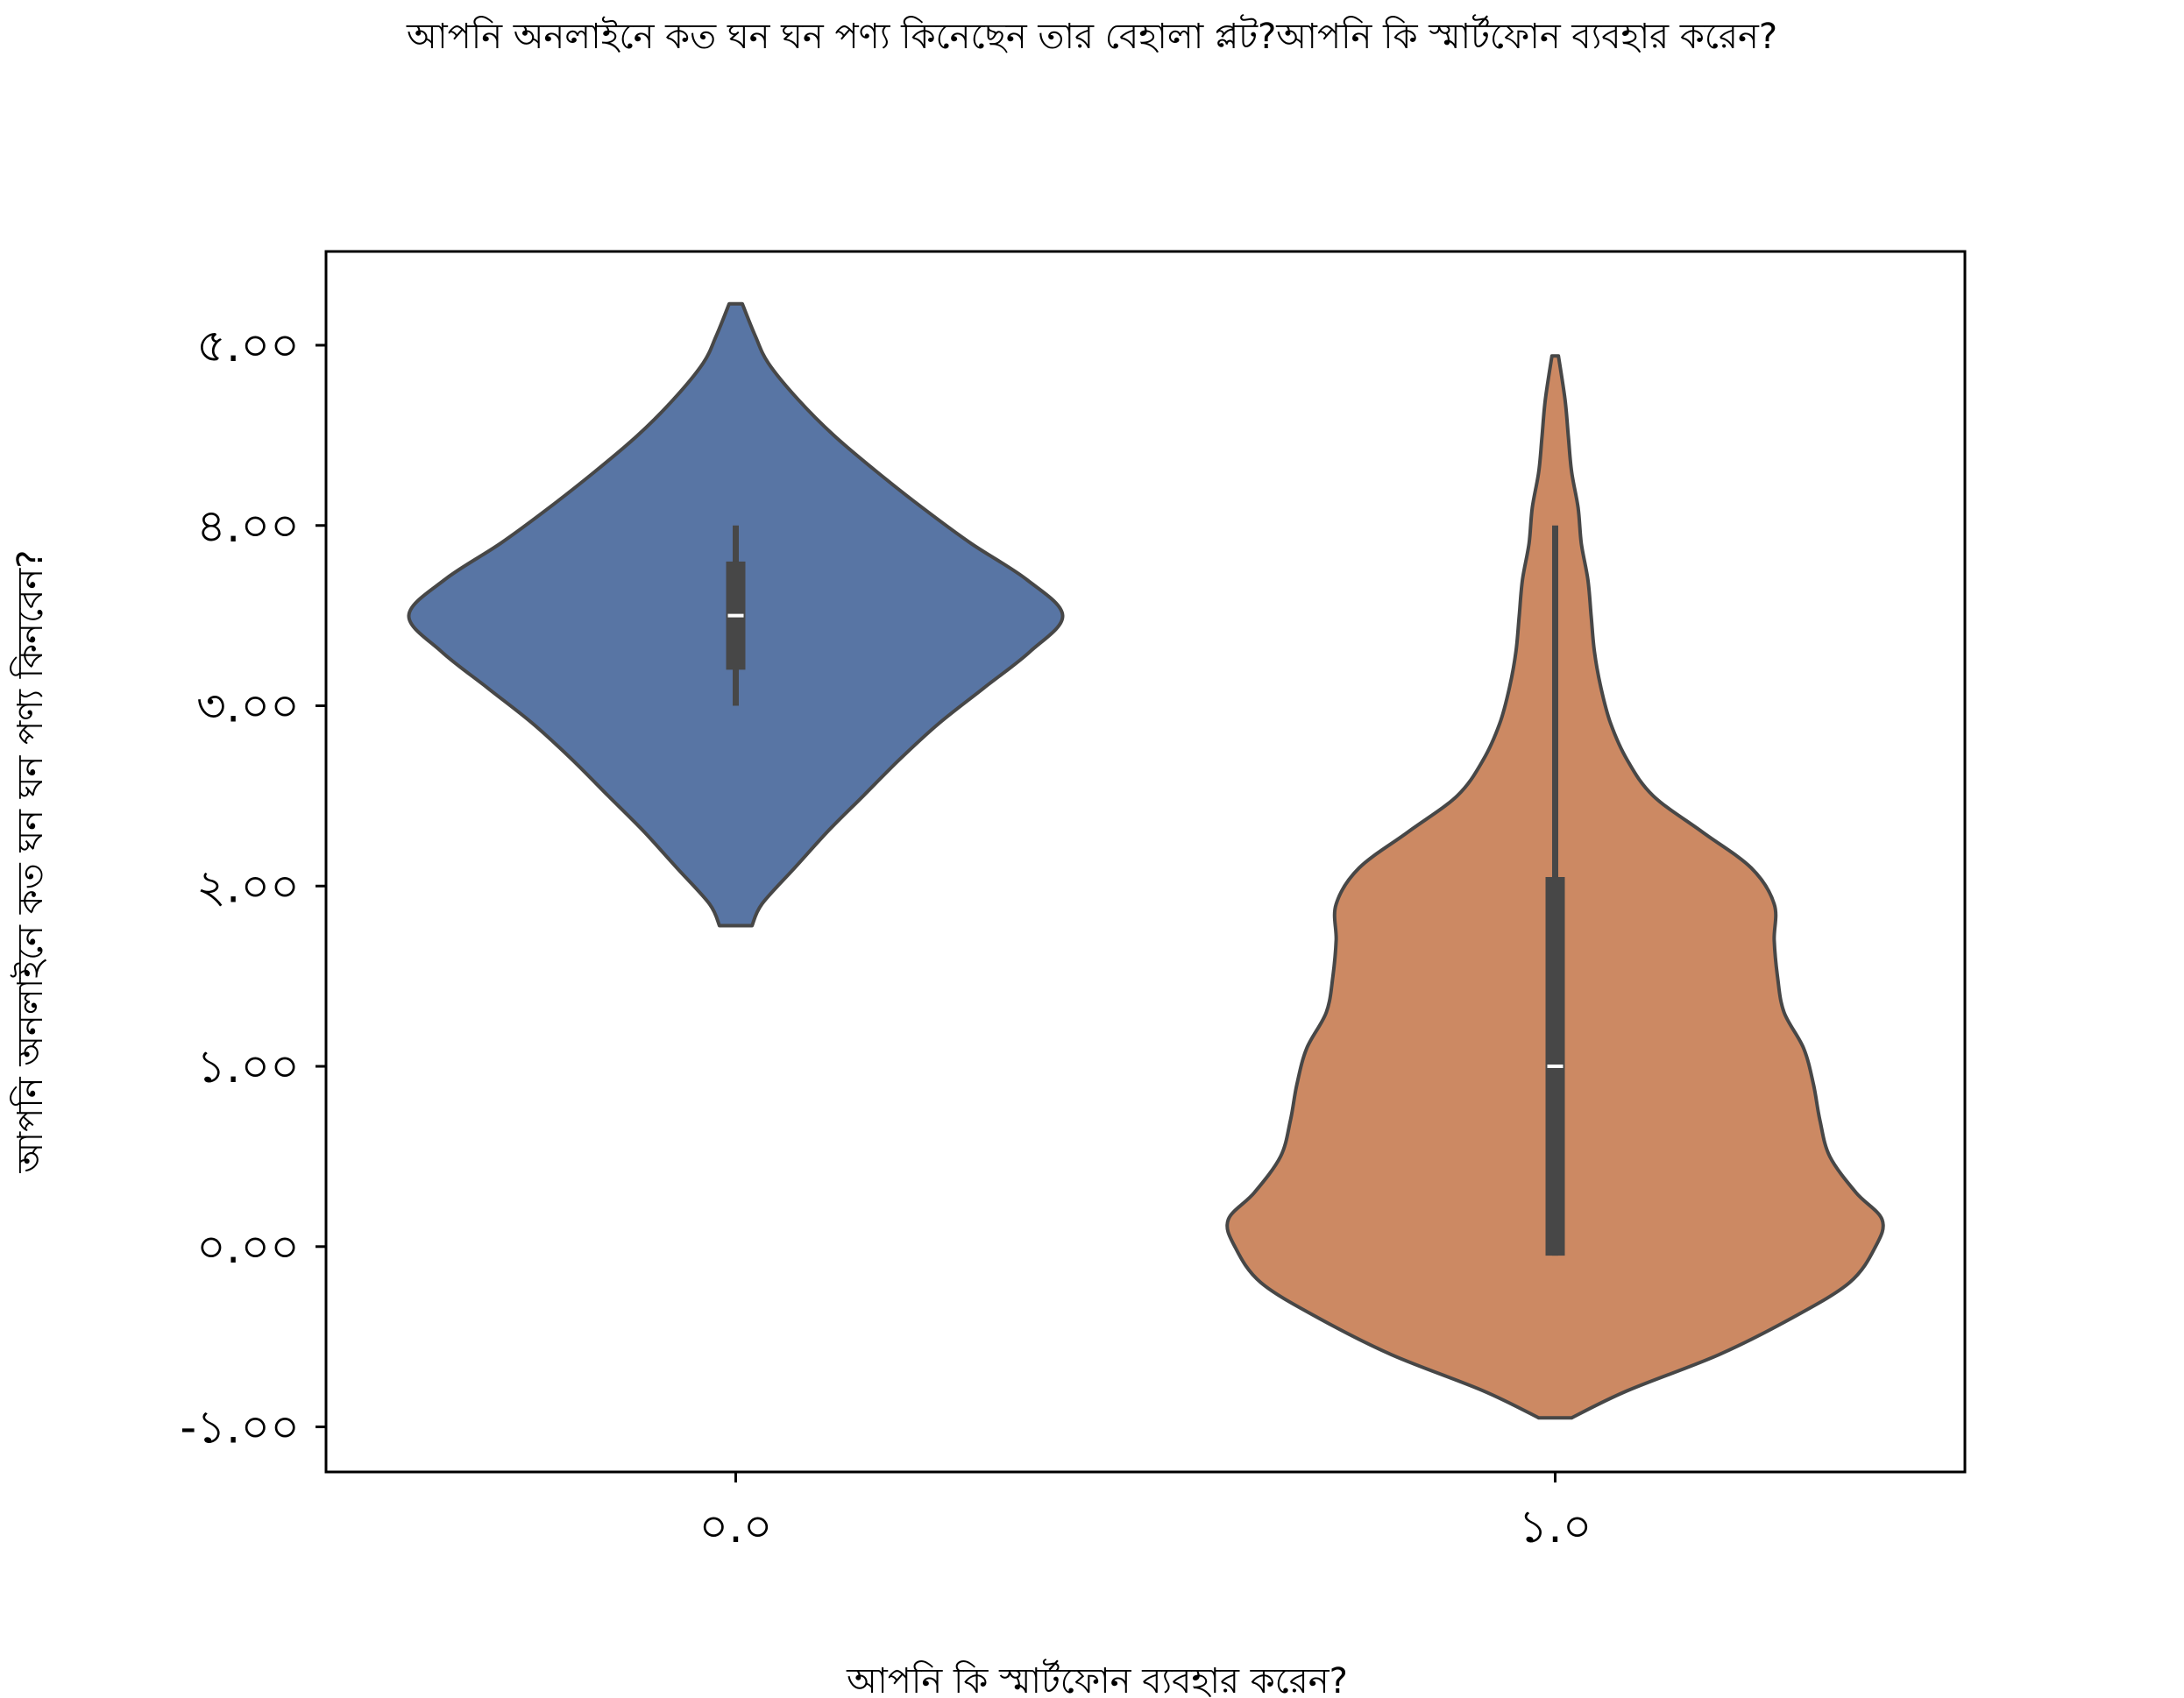 The image size is (2184, 1698). I want to click on x-tick-label: ১.০, so click(1555, 1527).